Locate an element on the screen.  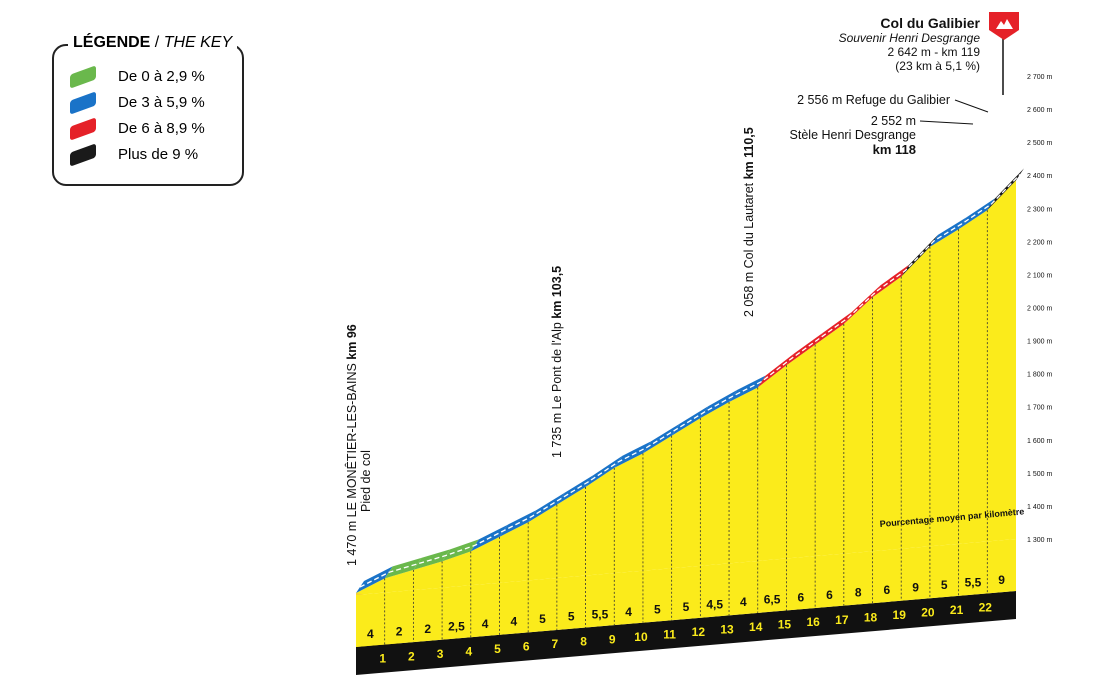
km-label: 15 is located at coordinates (785, 625).